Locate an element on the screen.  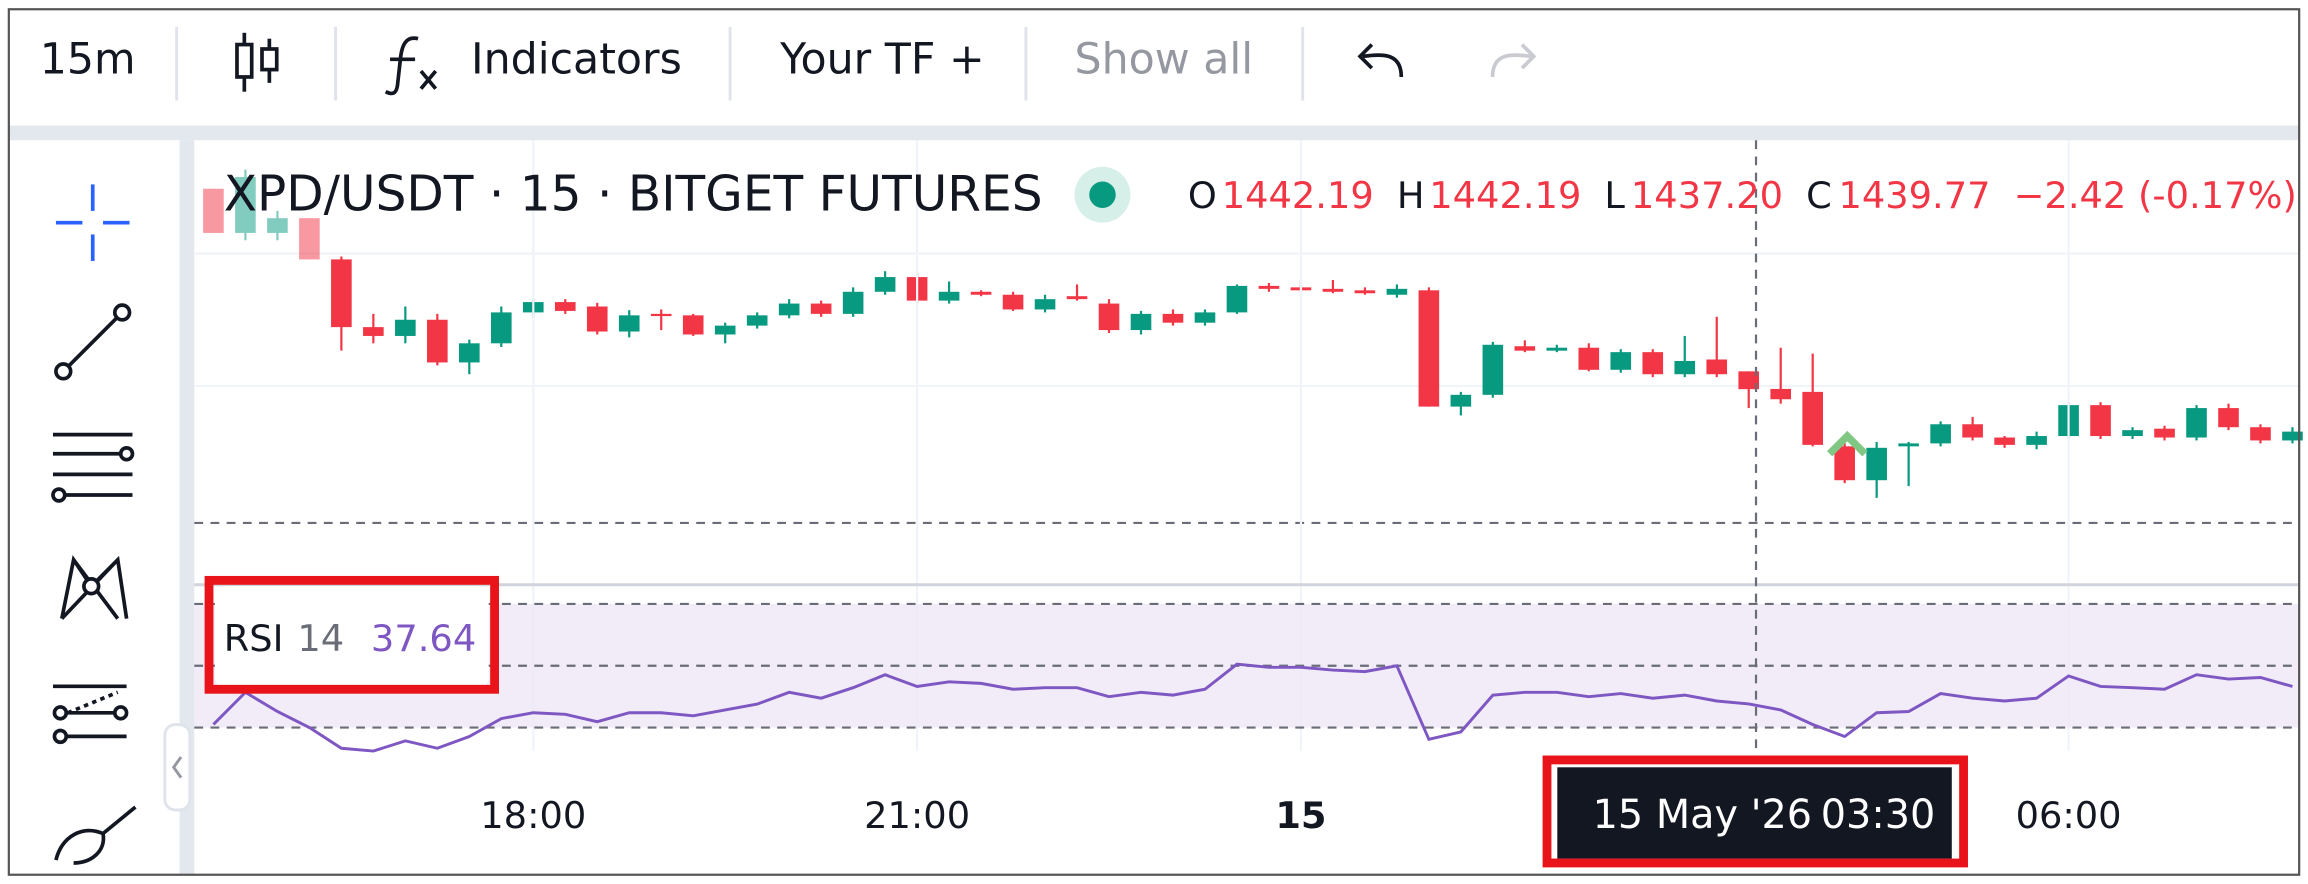
status-dot is located at coordinates (1102, 194).